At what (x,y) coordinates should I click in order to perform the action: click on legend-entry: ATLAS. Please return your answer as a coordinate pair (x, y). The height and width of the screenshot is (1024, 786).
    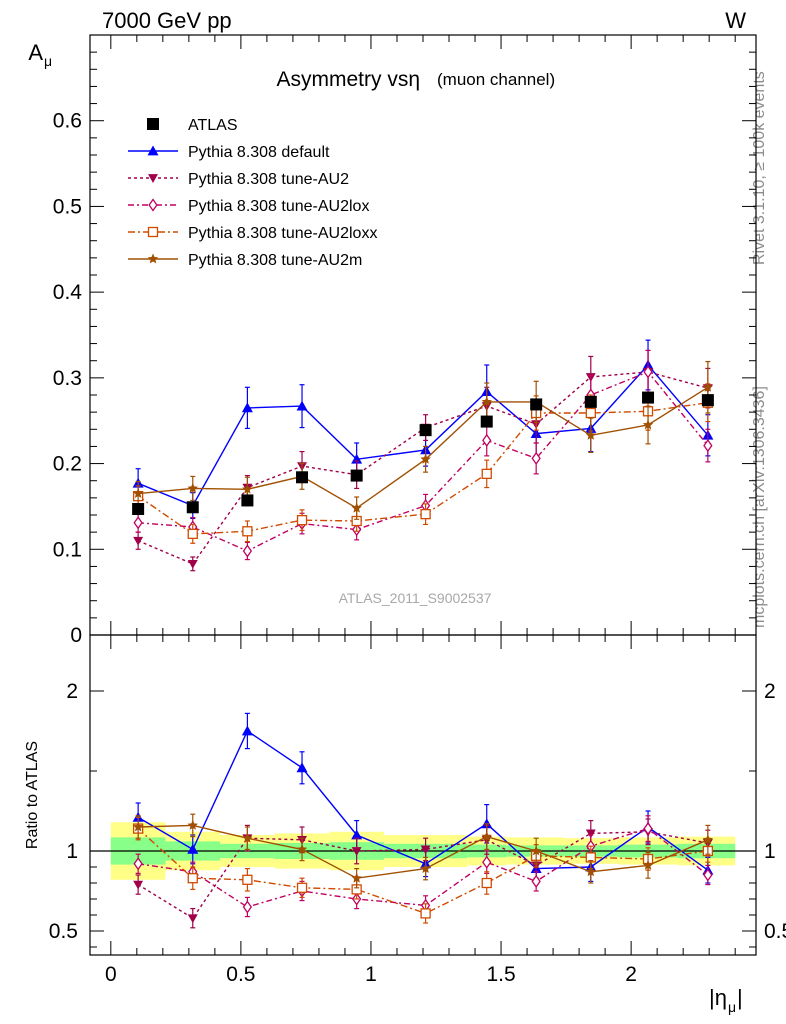
    Looking at the image, I should click on (192, 125).